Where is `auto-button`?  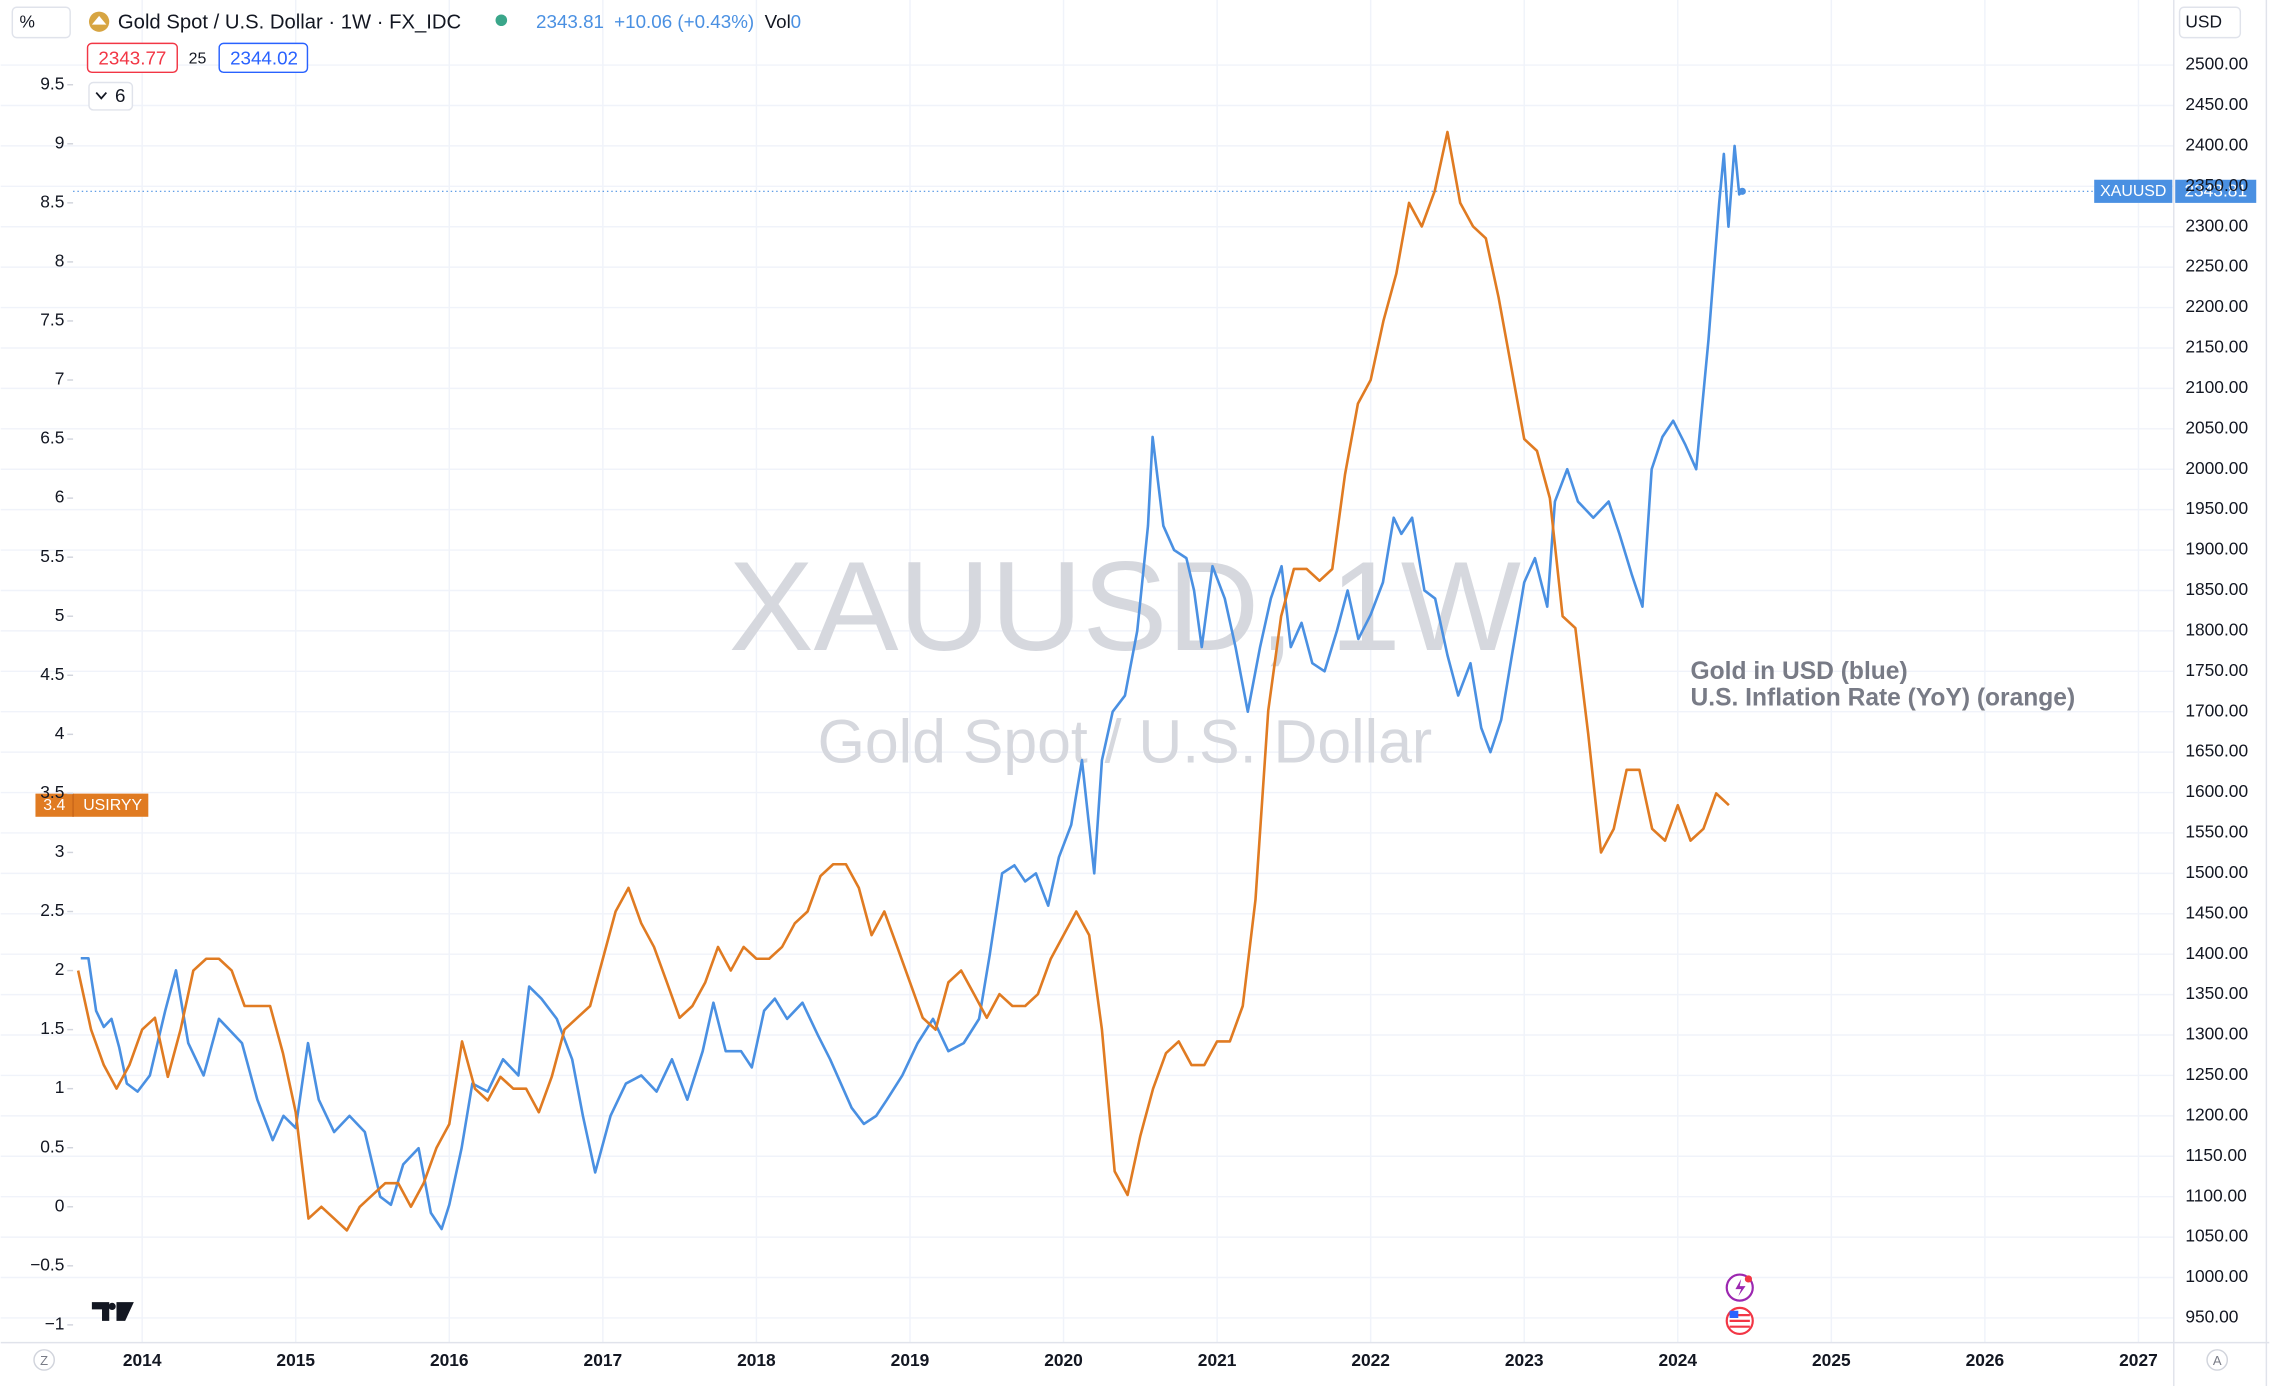 auto-button is located at coordinates (2217, 1360).